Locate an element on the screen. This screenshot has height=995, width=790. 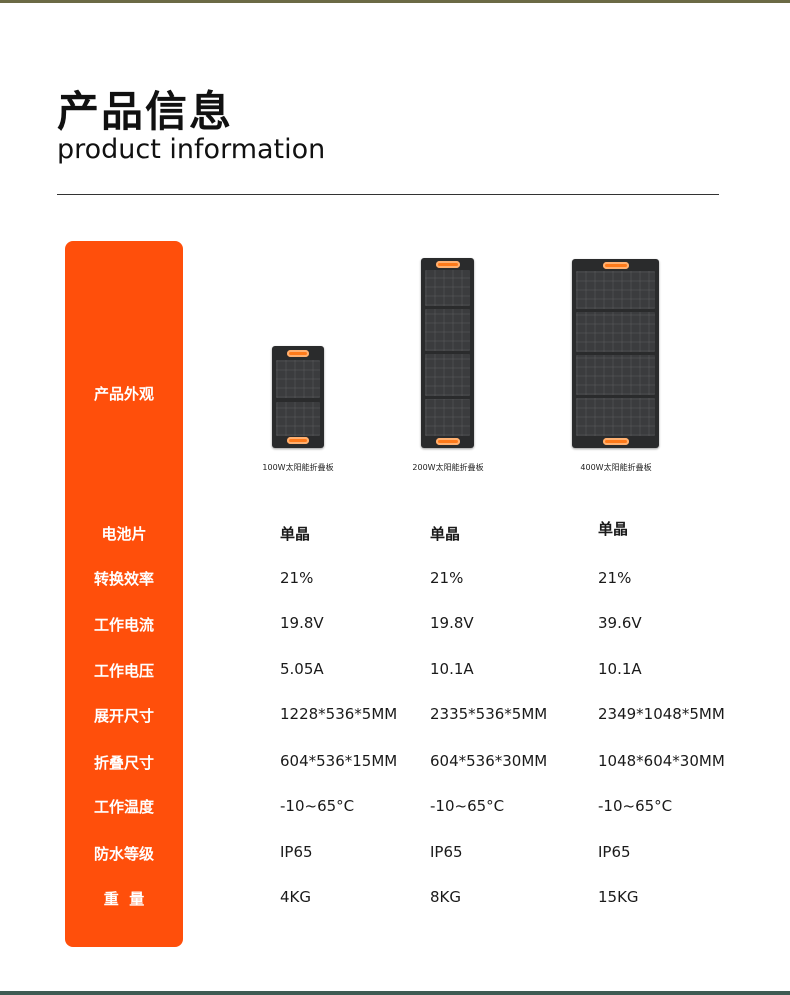
spec-value: 15KG is located at coordinates (618, 897).